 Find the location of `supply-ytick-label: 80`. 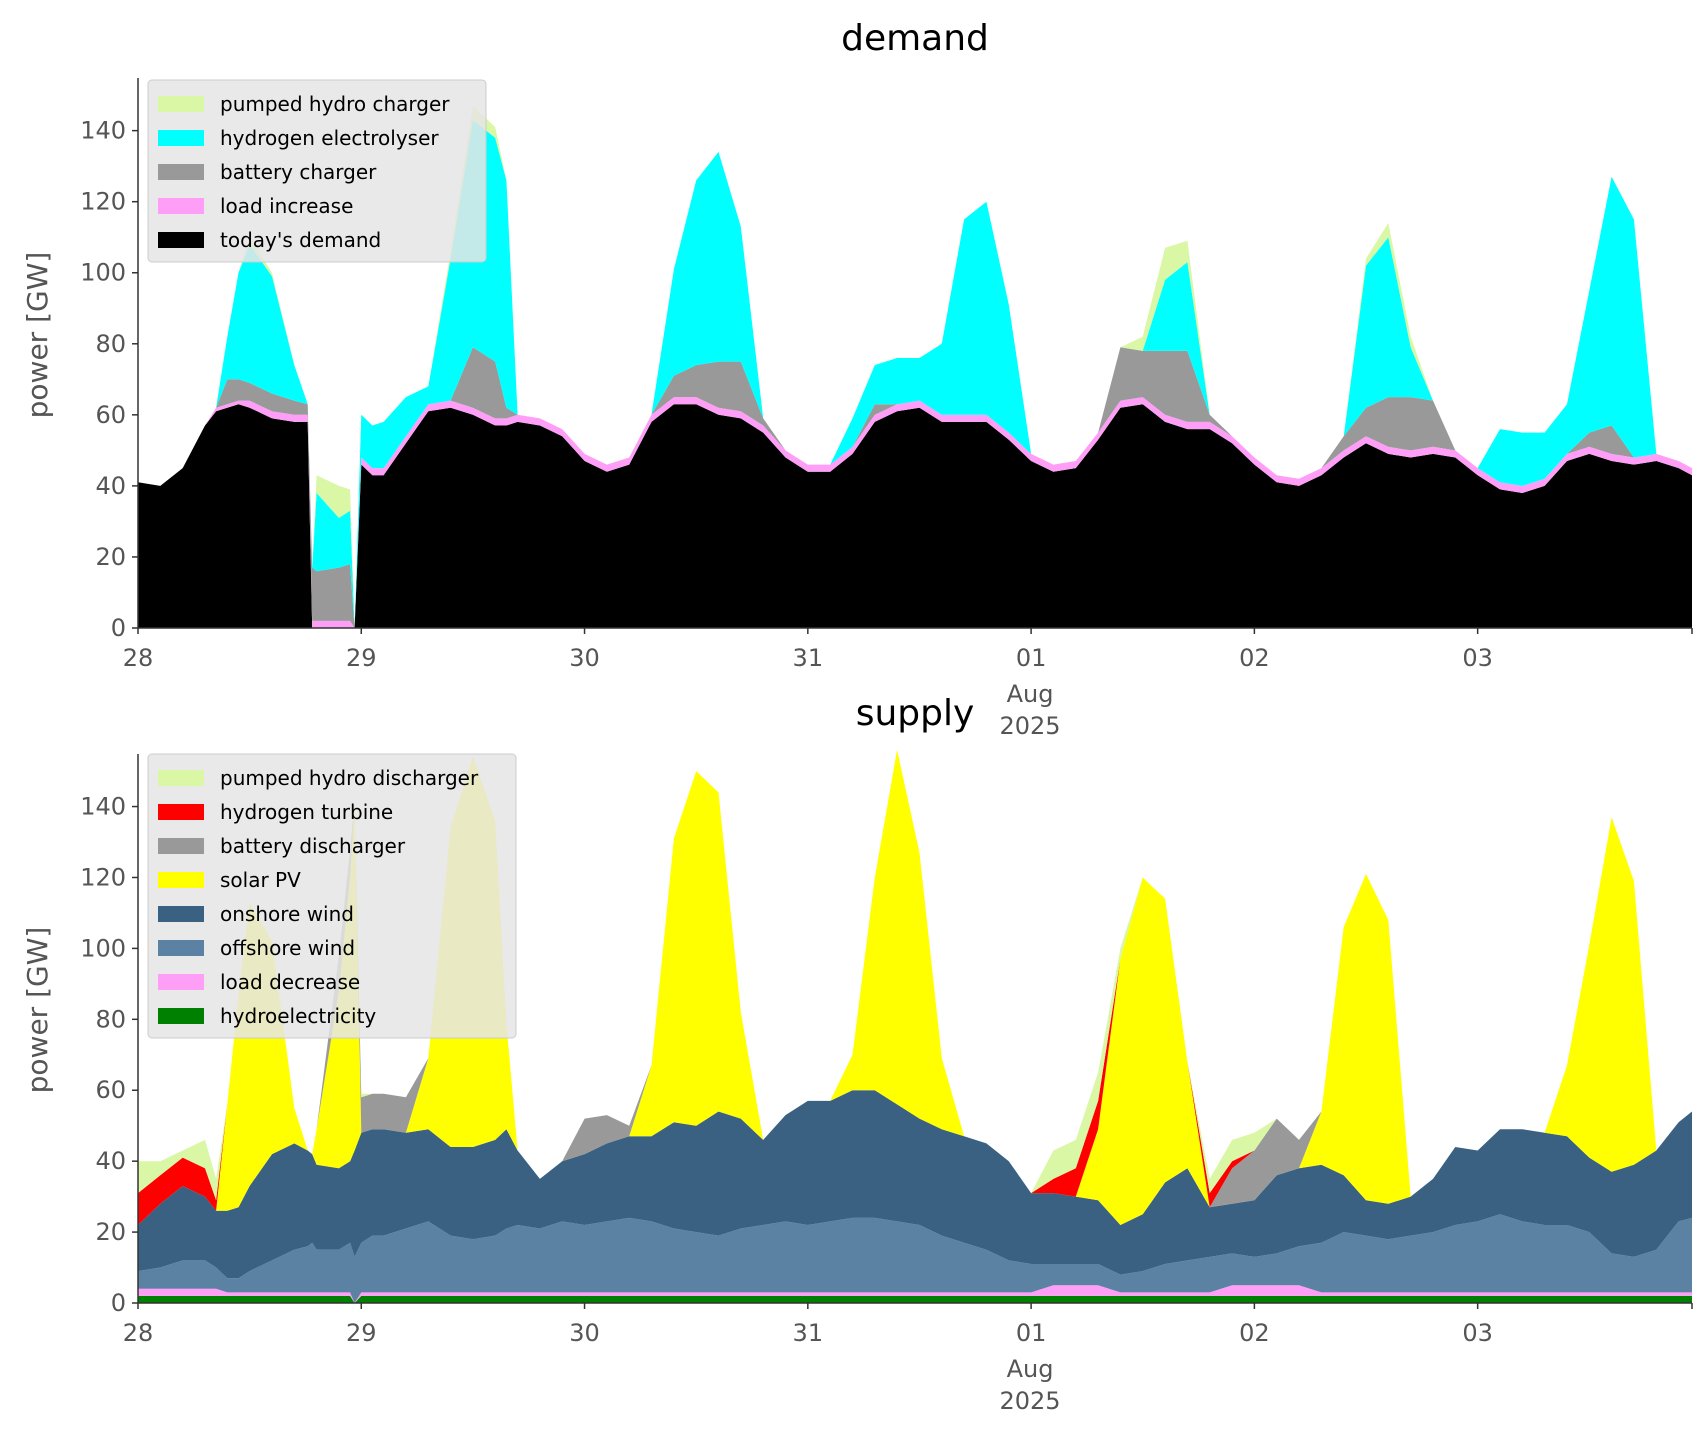

supply-ytick-label: 80 is located at coordinates (110, 1019).